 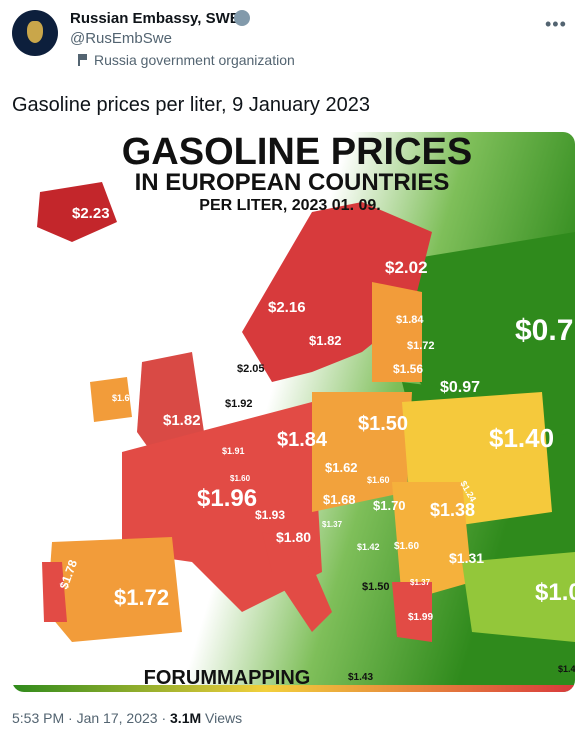 I want to click on date: Jan 17, 2023, so click(x=117, y=718).